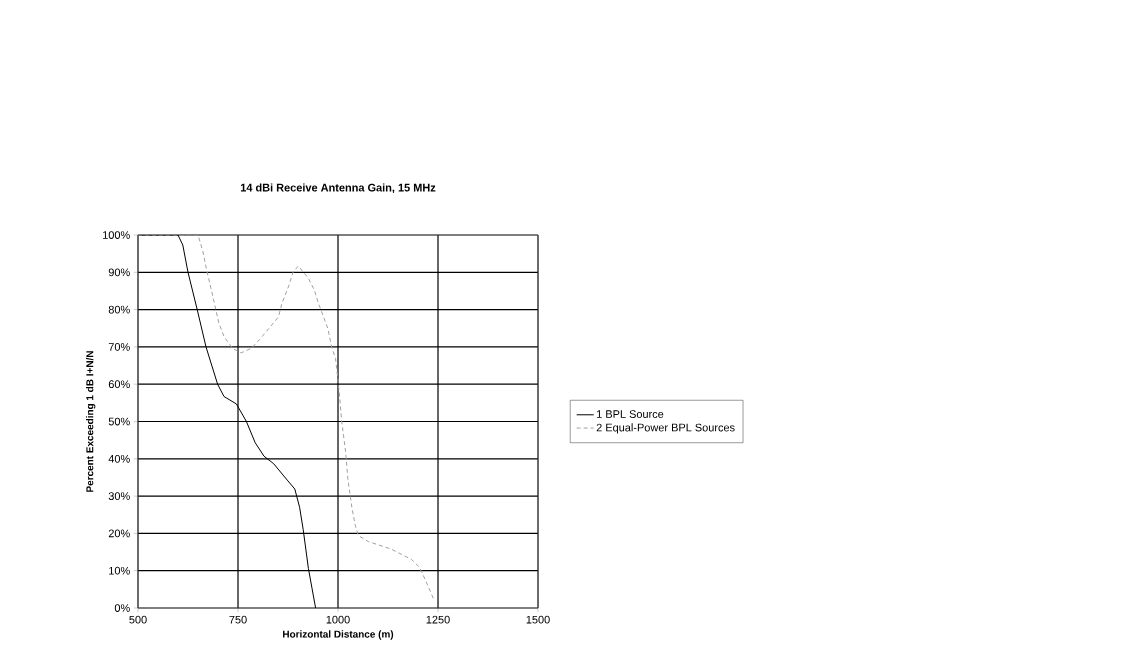 The height and width of the screenshot is (660, 1143). What do you see at coordinates (338, 619) in the screenshot?
I see `x-tick-label: 1000` at bounding box center [338, 619].